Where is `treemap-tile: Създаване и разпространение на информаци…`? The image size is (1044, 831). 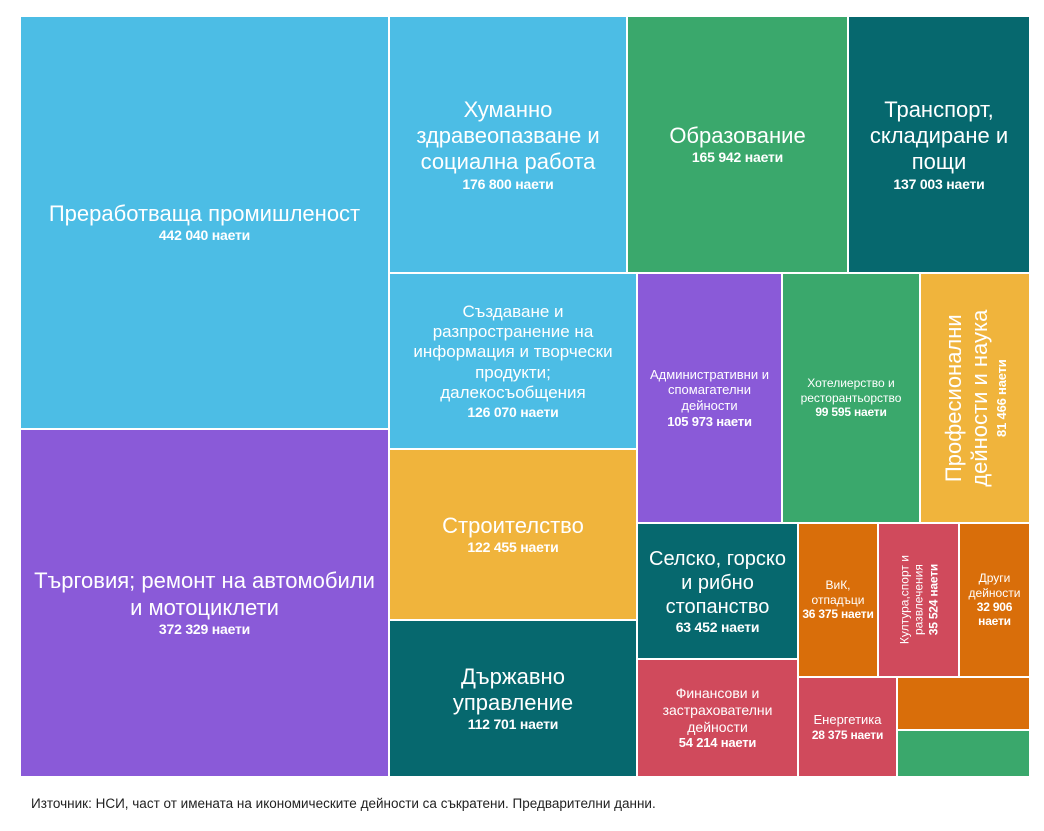
treemap-tile: Създаване и разпространение на информаци… is located at coordinates (513, 361).